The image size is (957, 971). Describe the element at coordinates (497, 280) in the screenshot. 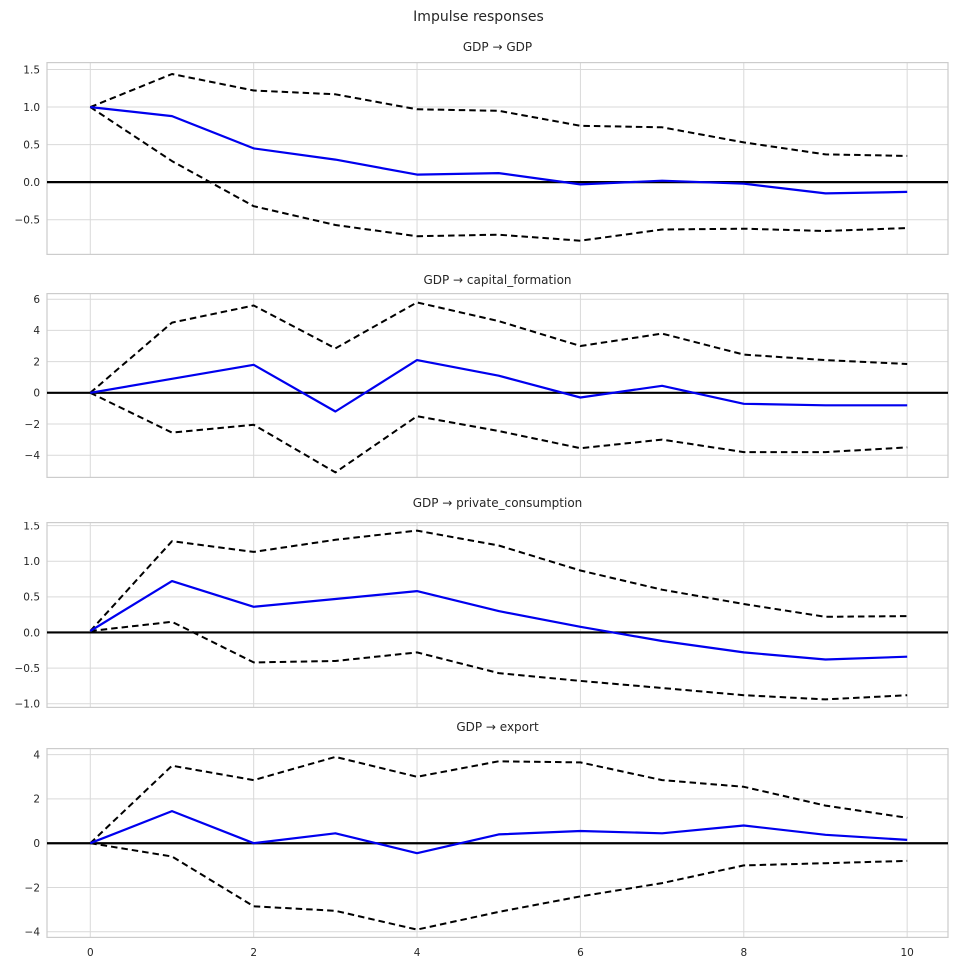

I see `subplot-title-gdp-to-capital-formation: GDP → capital_formation` at that location.